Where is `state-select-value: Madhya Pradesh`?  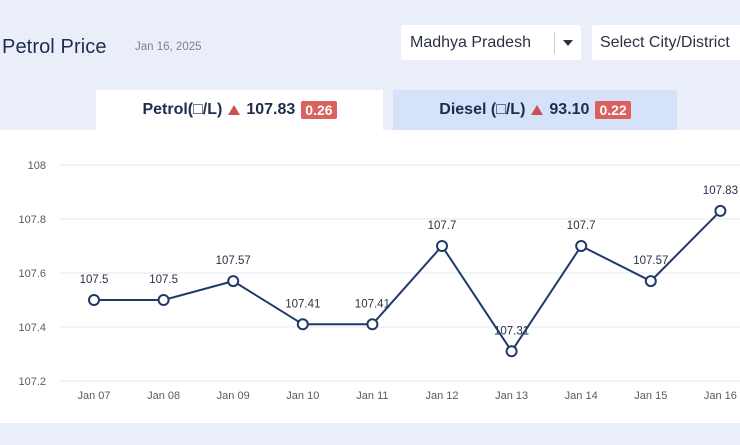 state-select-value: Madhya Pradesh is located at coordinates (470, 42).